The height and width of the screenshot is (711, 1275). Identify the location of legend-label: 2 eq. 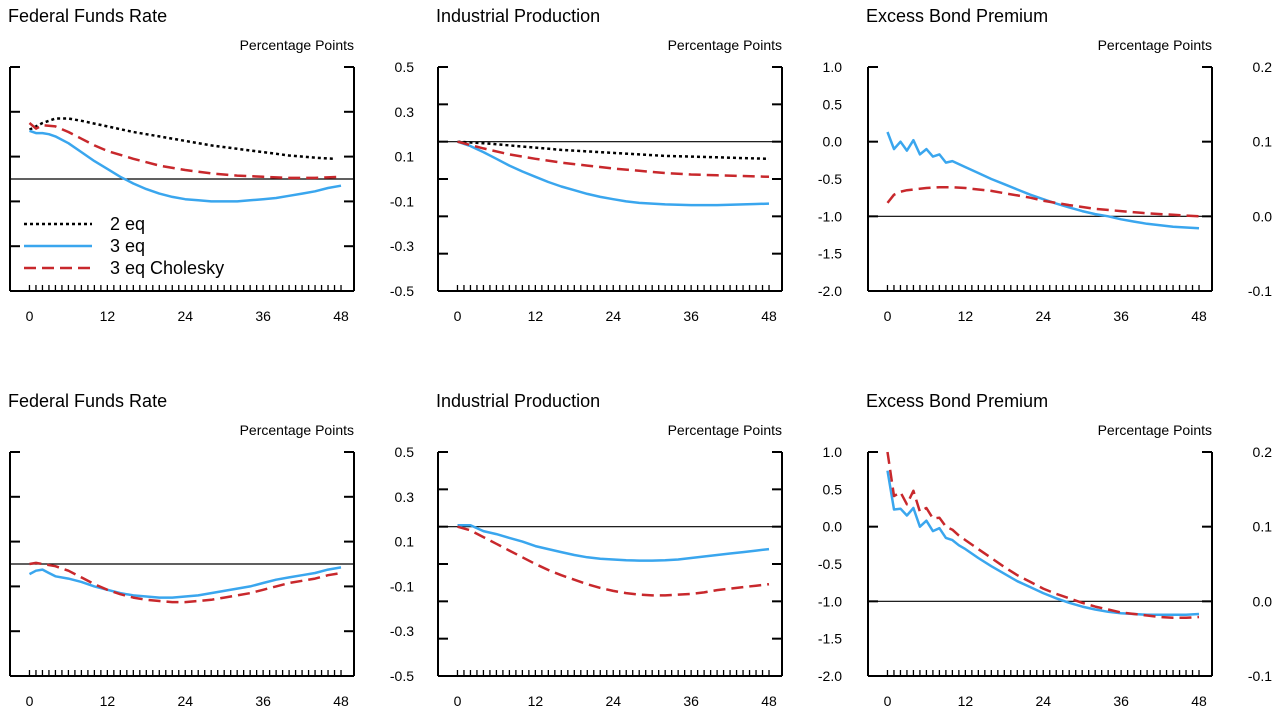
(127, 224).